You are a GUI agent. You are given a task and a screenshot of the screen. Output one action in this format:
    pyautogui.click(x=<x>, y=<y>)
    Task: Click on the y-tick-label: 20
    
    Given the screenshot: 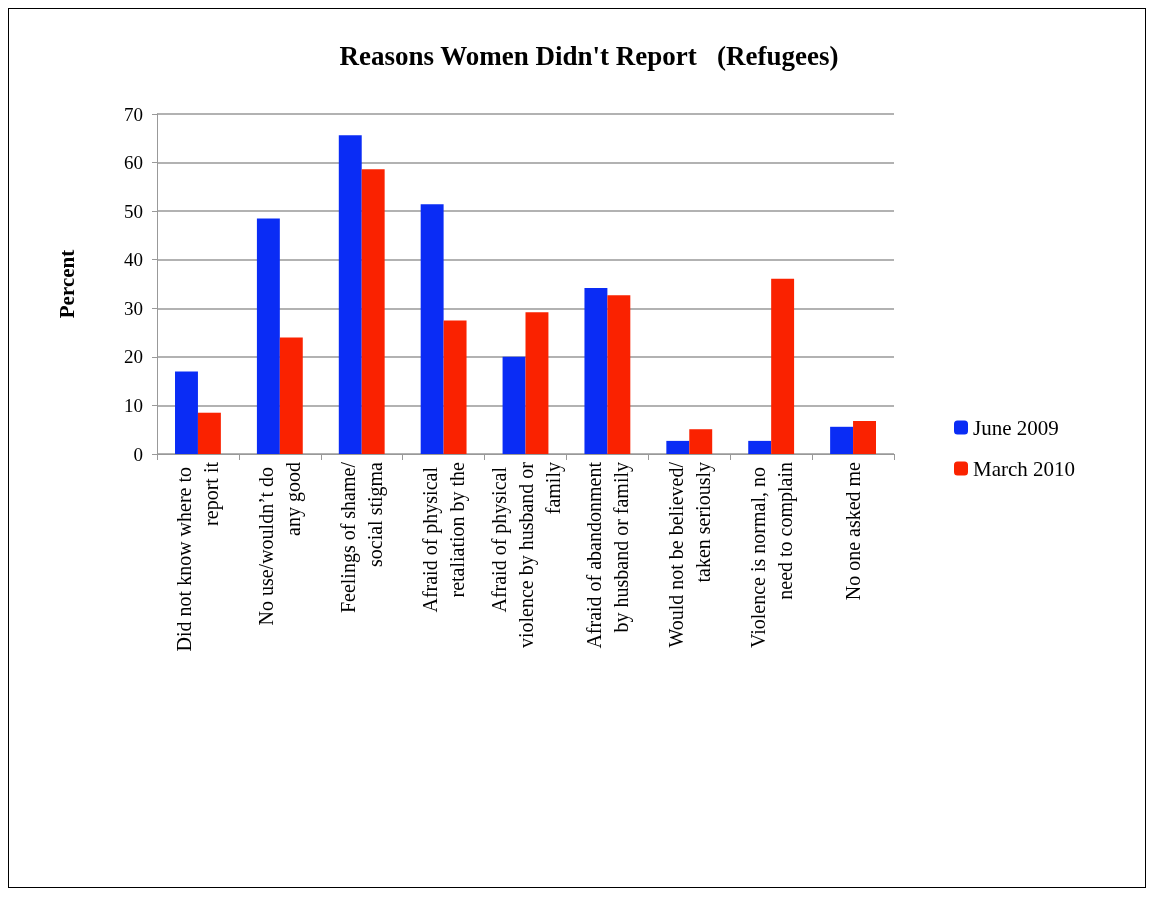 What is the action you would take?
    pyautogui.click(x=133, y=357)
    